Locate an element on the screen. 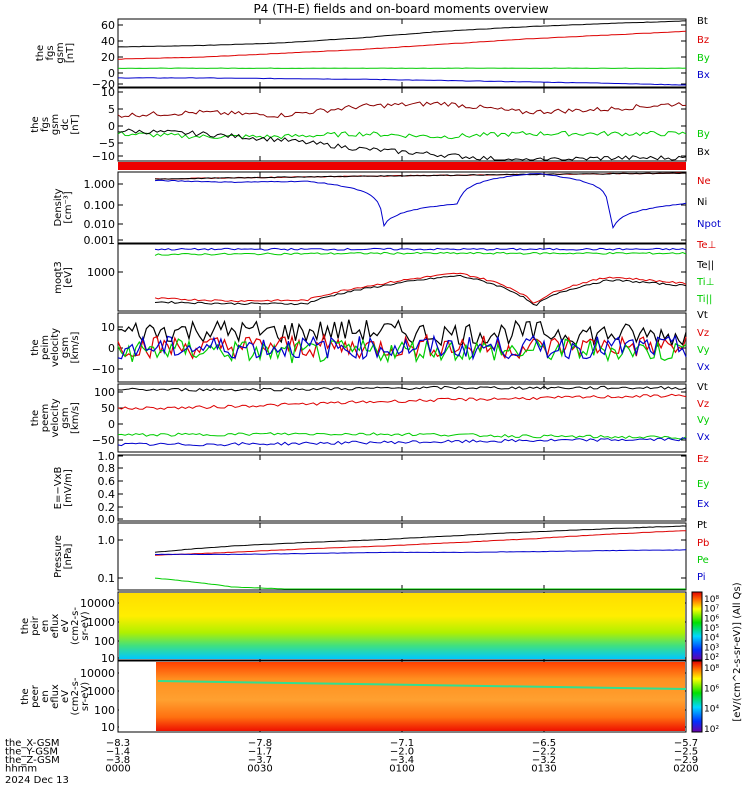 This screenshot has height=800, width=750. panel-temperature: 1000 moqt3[eV] Te⊥ Te|| Ti⊥ Ti|| is located at coordinates (384, 276).